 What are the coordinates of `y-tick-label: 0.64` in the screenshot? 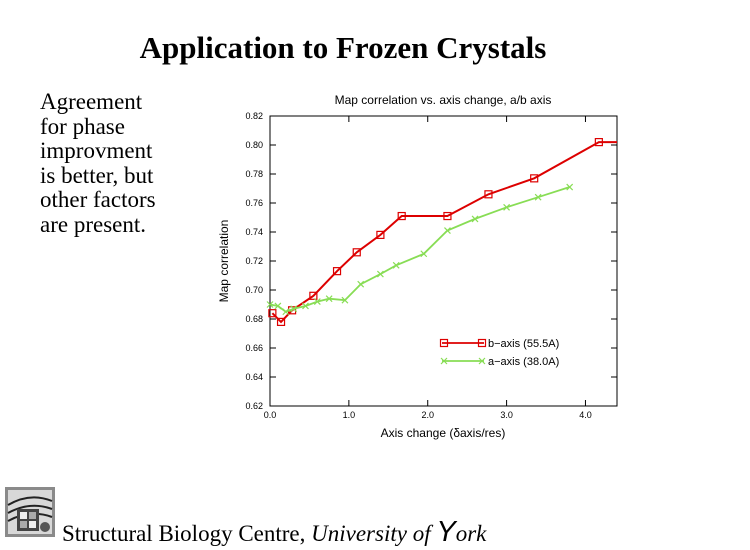 It's located at (254, 377).